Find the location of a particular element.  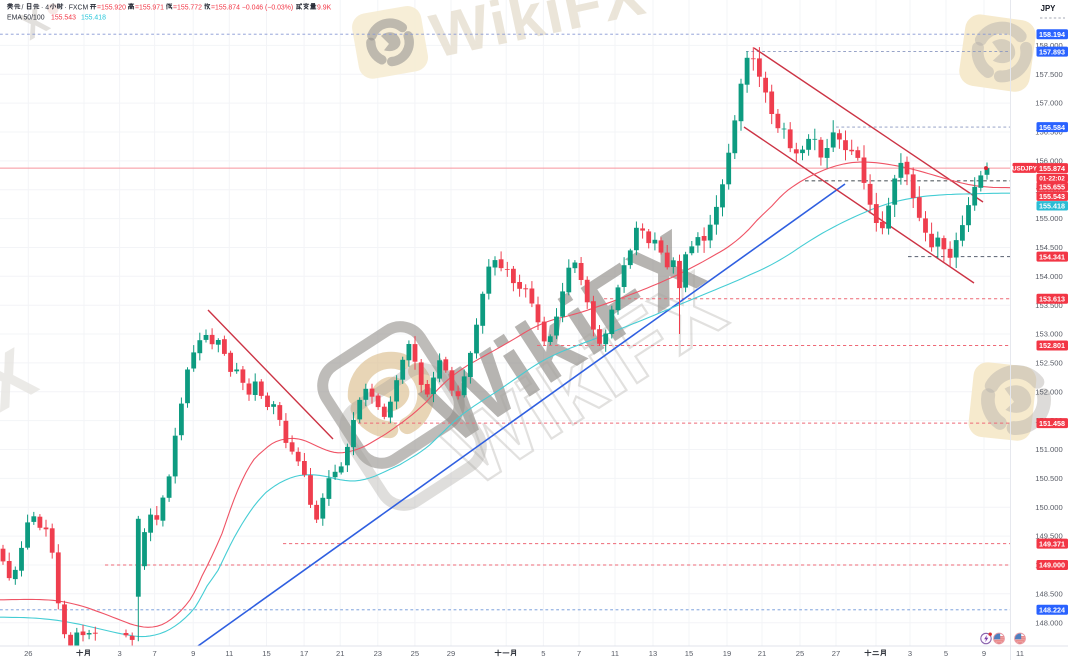

svg-text: · 4 is located at coordinates (45, 8).